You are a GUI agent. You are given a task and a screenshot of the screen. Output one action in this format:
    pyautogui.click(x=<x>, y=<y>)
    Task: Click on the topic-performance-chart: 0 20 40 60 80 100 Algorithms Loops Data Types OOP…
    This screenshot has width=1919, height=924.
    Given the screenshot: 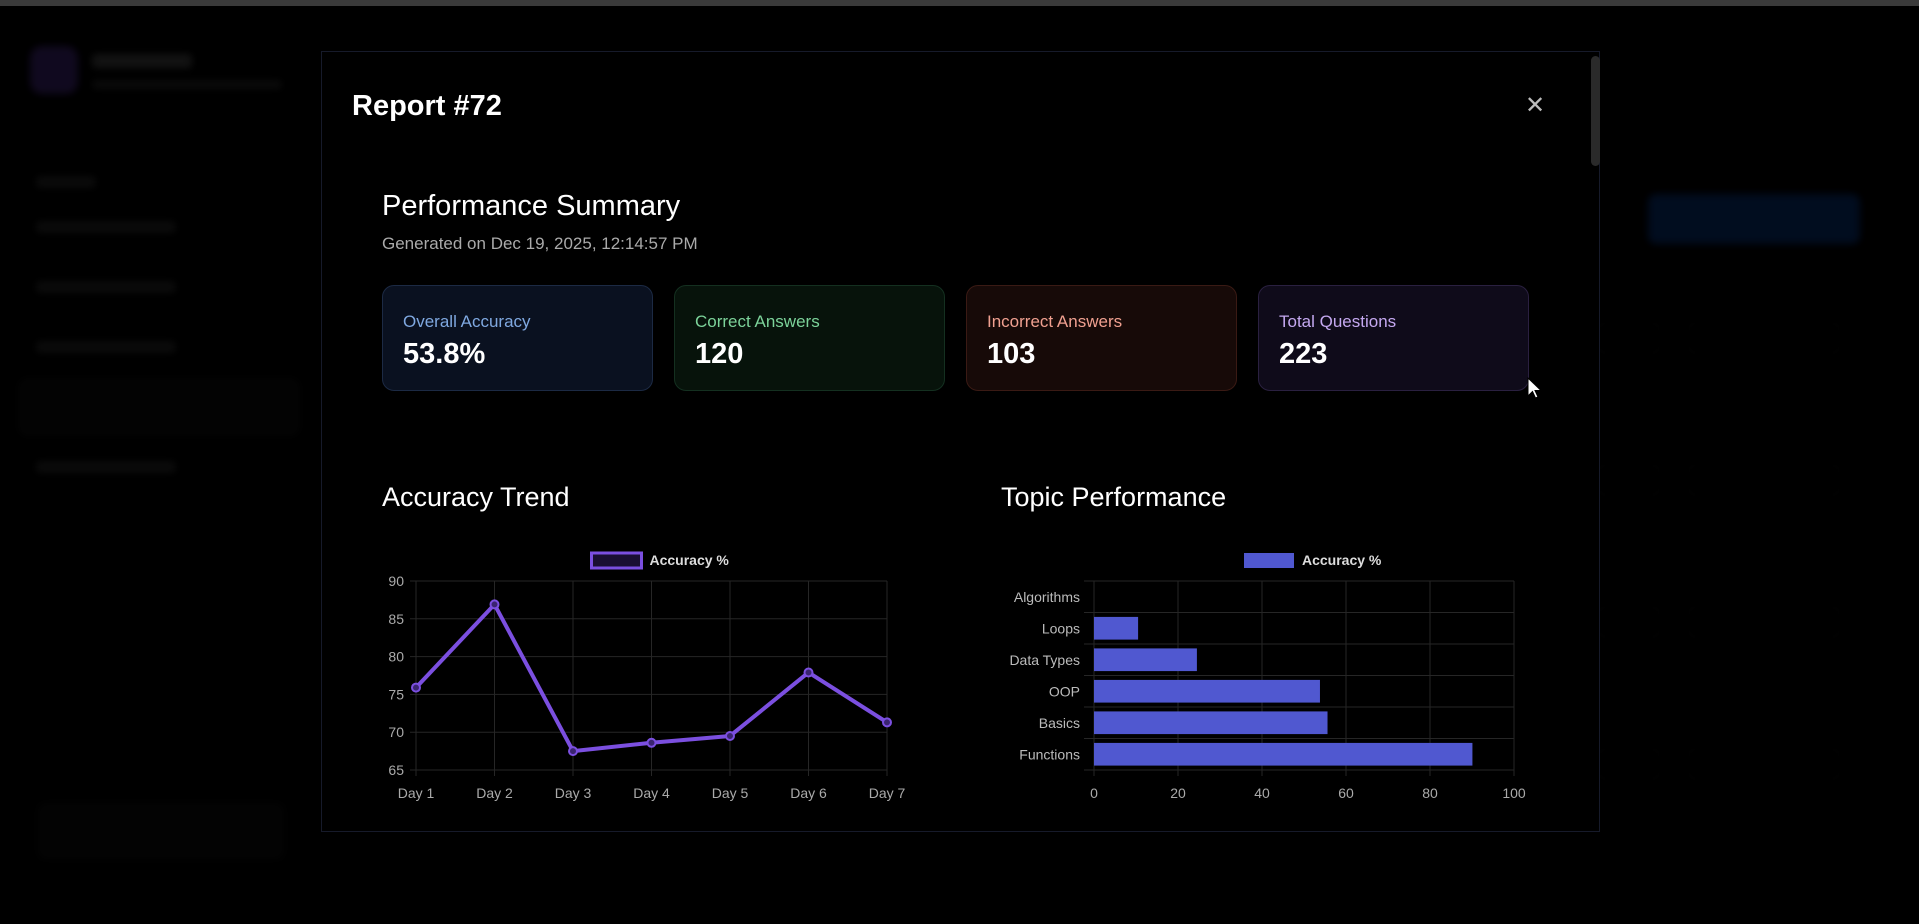 What is the action you would take?
    pyautogui.click(x=1267, y=676)
    